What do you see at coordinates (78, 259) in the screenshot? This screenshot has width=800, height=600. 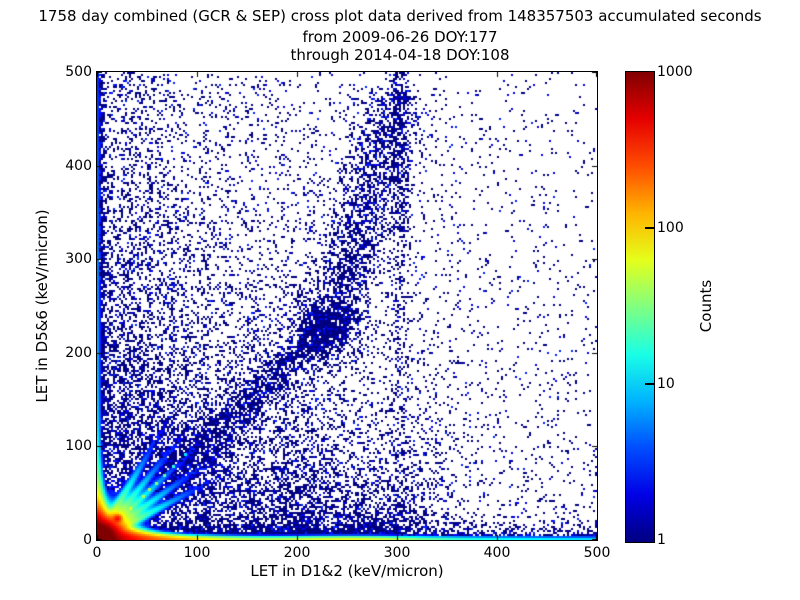 I see `y-tick-label: 300` at bounding box center [78, 259].